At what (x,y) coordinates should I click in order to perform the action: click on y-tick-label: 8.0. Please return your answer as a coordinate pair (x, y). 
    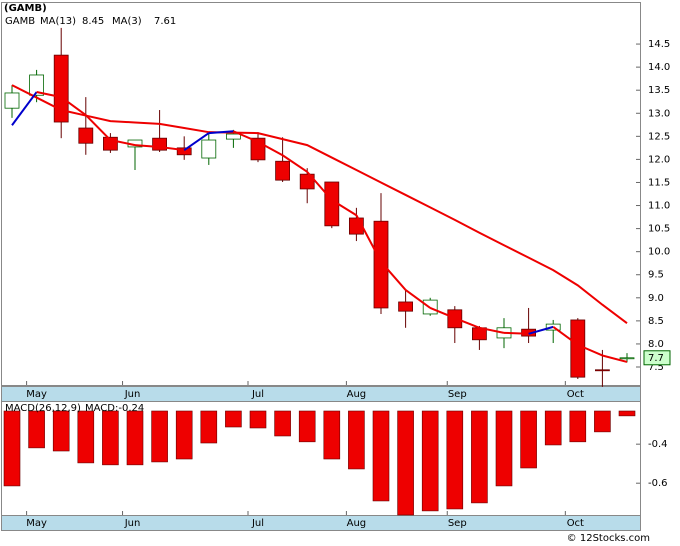
    Looking at the image, I should click on (656, 344).